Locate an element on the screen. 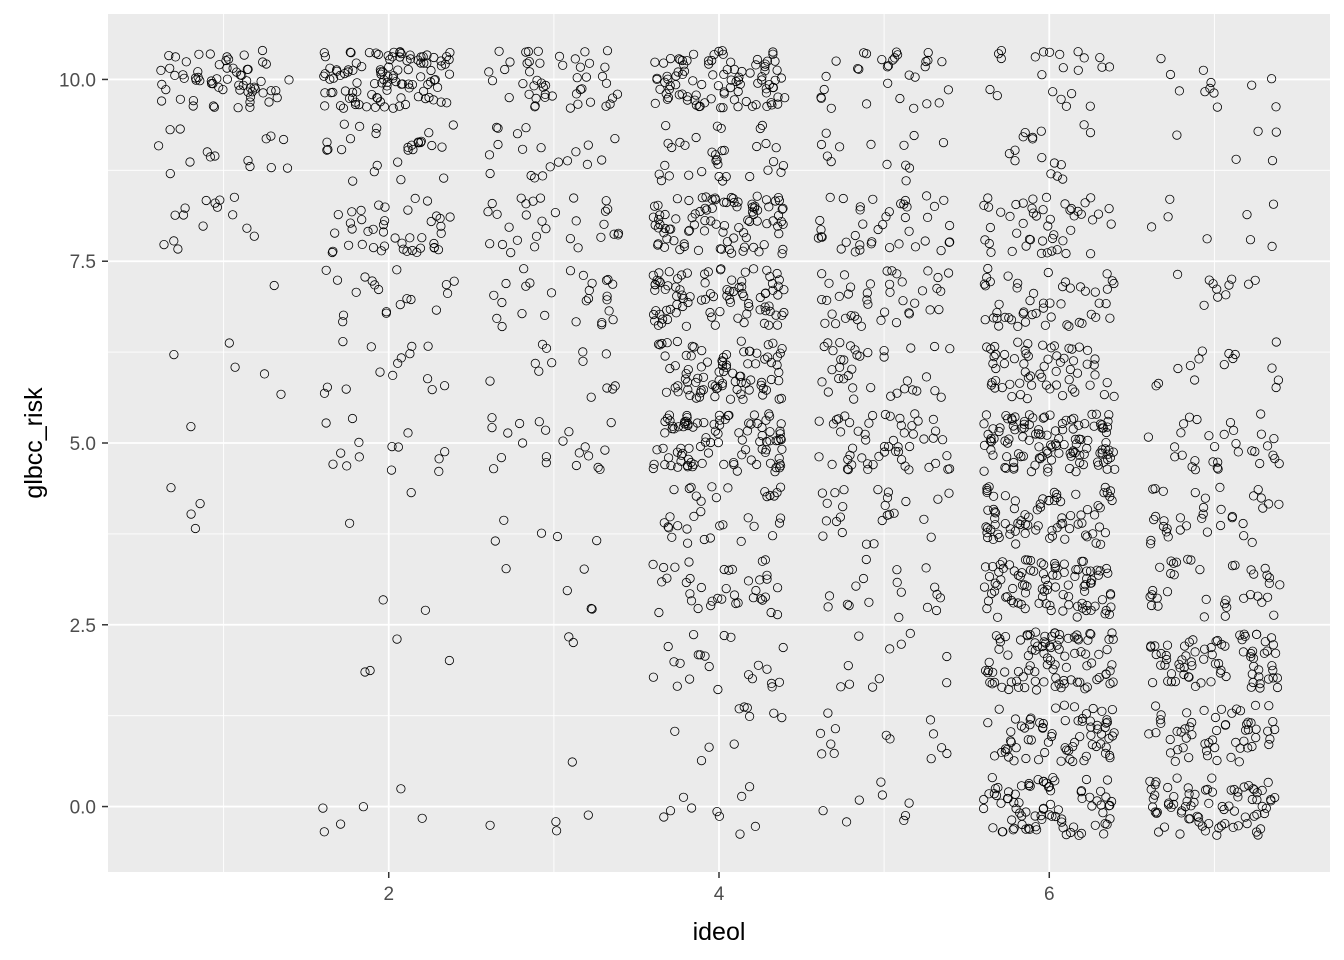 This screenshot has height=960, width=1344. x-axis-title: ideol is located at coordinates (719, 932).